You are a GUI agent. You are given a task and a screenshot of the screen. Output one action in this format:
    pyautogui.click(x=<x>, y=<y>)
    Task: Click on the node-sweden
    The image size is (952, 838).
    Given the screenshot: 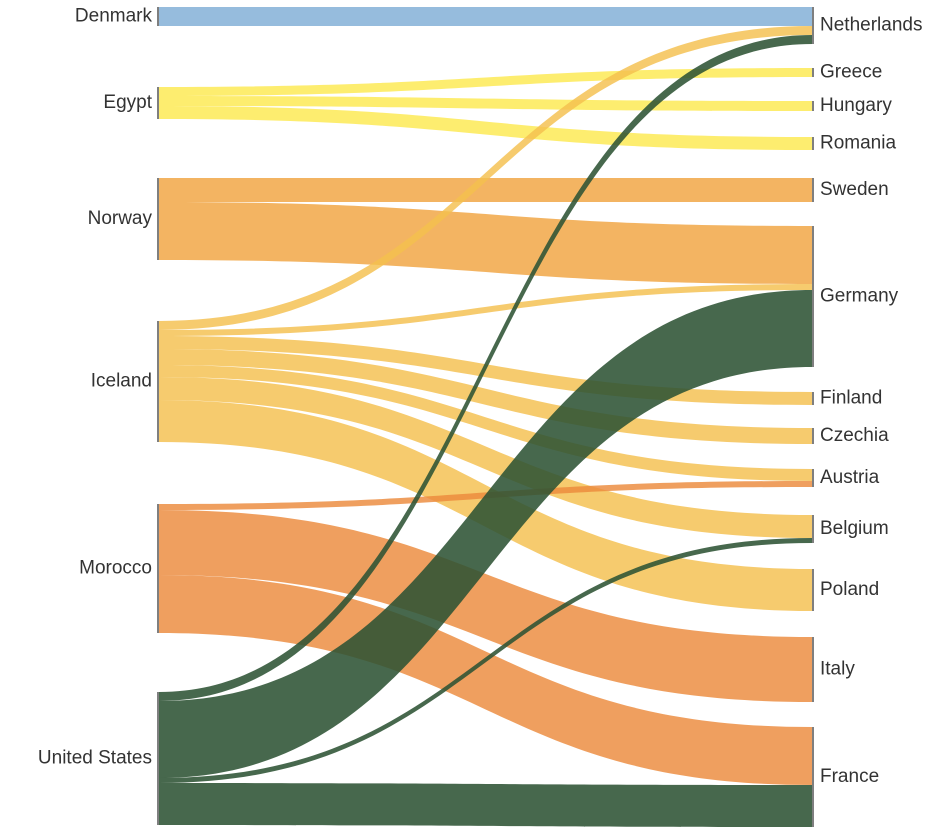 What is the action you would take?
    pyautogui.click(x=813, y=190)
    